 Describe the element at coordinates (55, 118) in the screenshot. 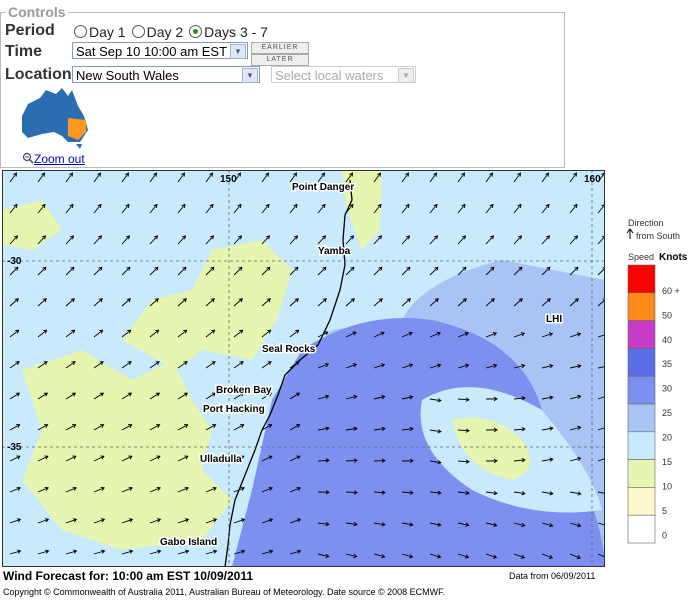

I see `australia-icon` at that location.